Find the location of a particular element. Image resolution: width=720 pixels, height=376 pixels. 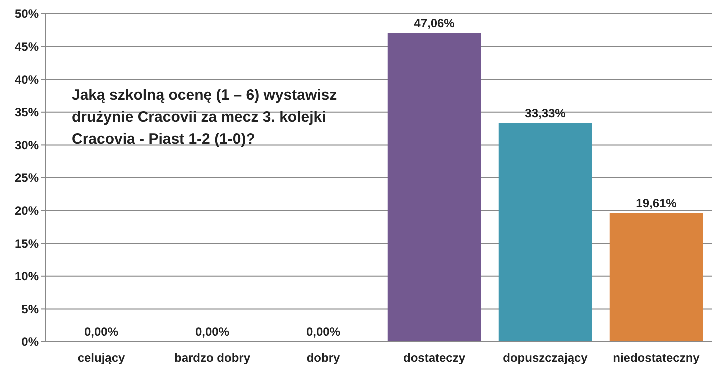

y-tick-label: 40% is located at coordinates (27, 79).